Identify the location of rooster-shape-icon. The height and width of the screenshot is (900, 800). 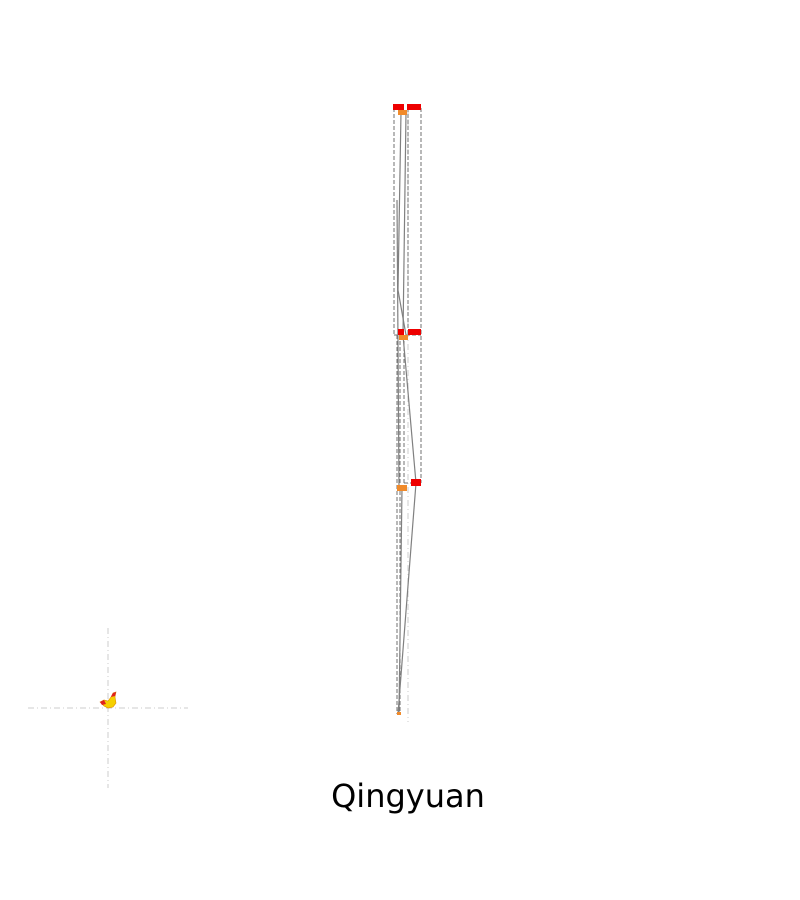
(108, 700).